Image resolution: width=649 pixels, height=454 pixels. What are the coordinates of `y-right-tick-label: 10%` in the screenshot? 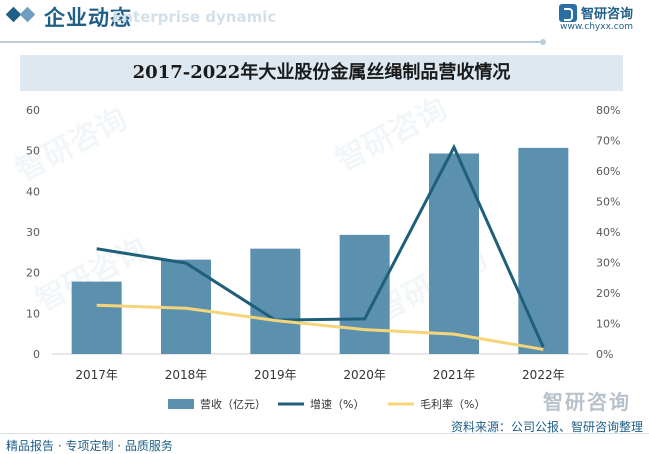 It's located at (608, 324).